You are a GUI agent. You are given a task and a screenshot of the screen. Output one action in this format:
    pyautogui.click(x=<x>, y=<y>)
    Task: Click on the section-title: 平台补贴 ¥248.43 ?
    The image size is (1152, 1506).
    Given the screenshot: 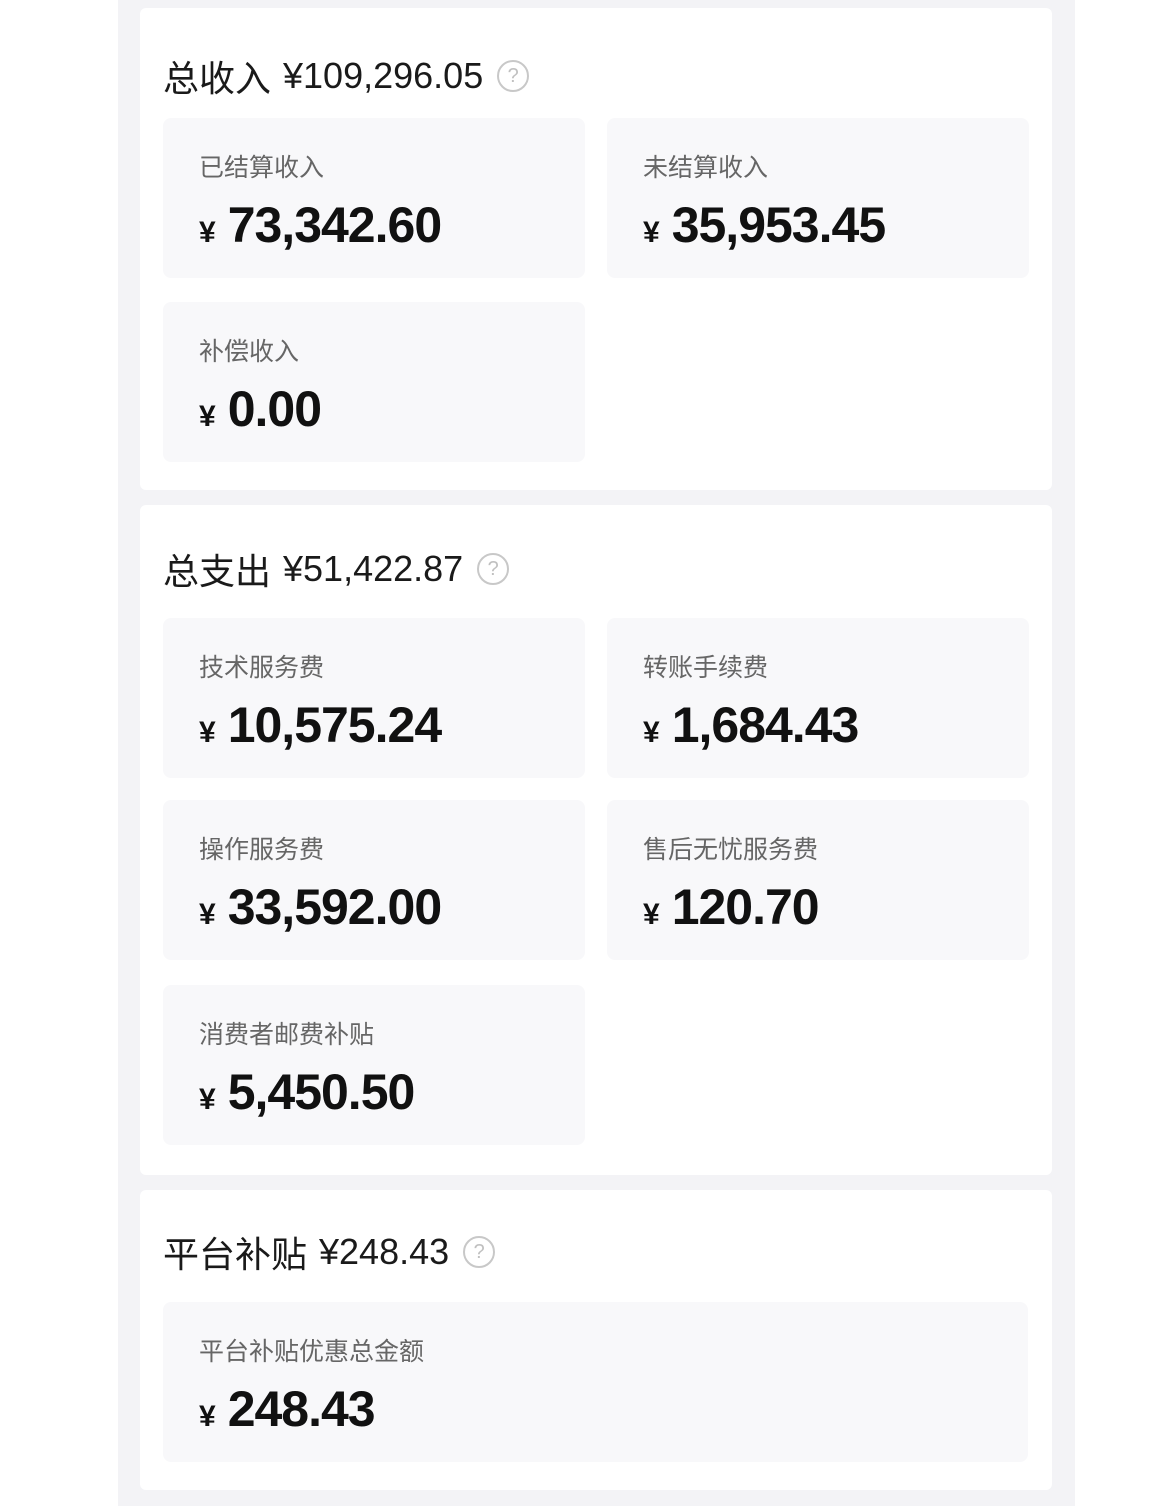 What is the action you would take?
    pyautogui.click(x=329, y=1252)
    